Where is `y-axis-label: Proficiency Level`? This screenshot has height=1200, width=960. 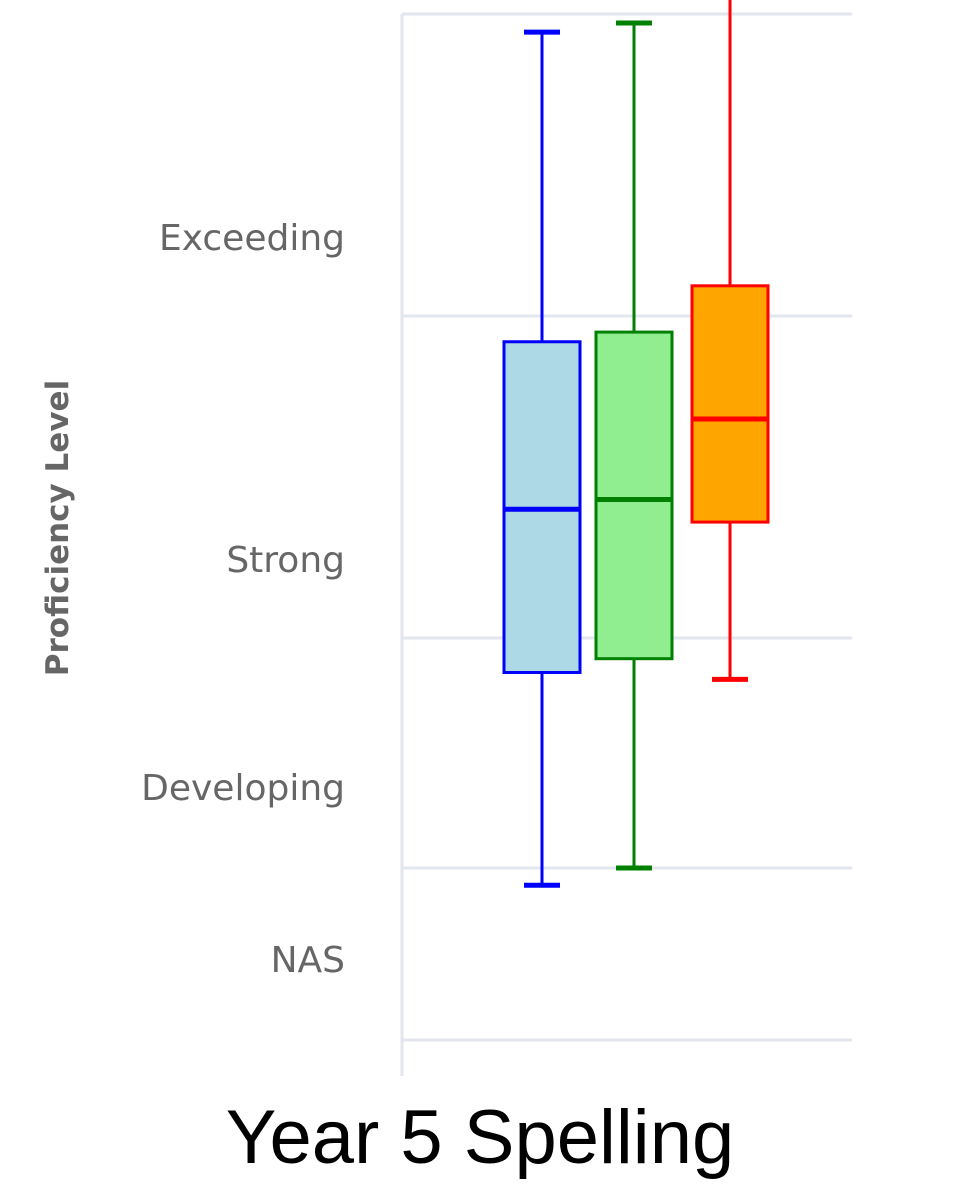
y-axis-label: Proficiency Level is located at coordinates (58, 528).